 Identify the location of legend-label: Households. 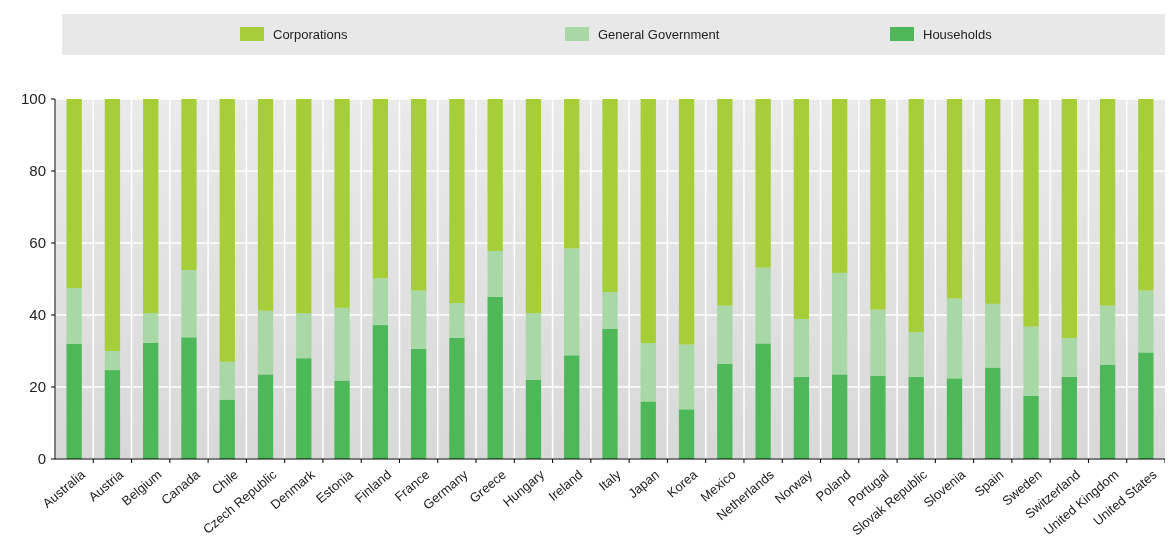
(958, 34).